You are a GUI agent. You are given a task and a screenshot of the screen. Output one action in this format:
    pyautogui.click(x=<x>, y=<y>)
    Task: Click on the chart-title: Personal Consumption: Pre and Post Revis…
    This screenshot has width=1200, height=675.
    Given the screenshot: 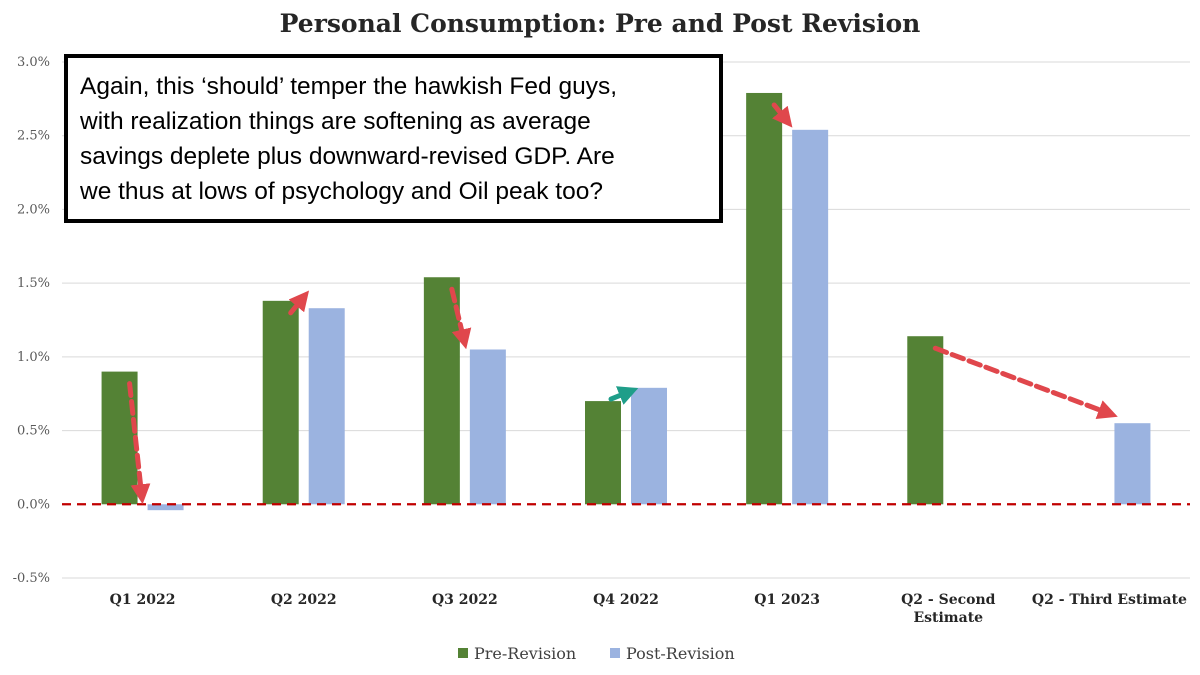 What is the action you would take?
    pyautogui.click(x=600, y=23)
    